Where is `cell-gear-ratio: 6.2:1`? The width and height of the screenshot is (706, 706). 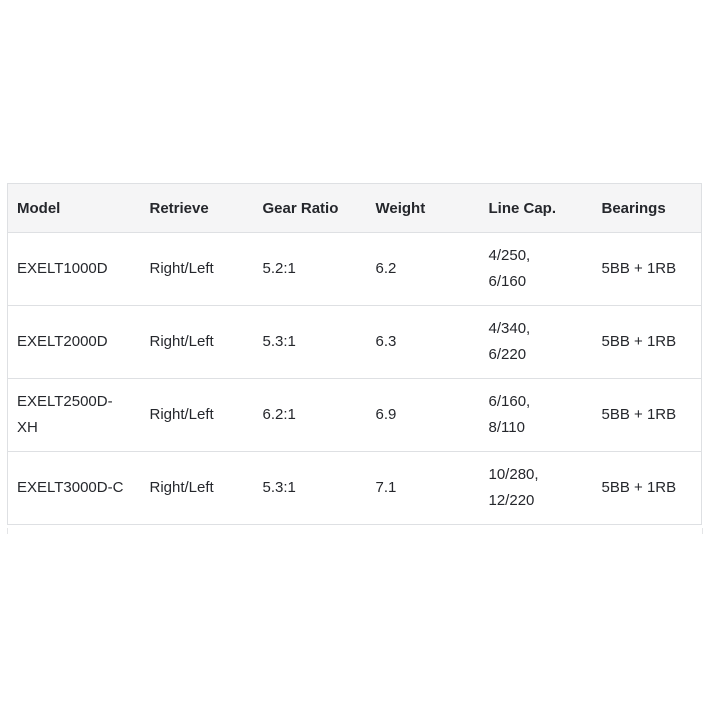
cell-gear-ratio: 6.2:1 is located at coordinates (319, 415).